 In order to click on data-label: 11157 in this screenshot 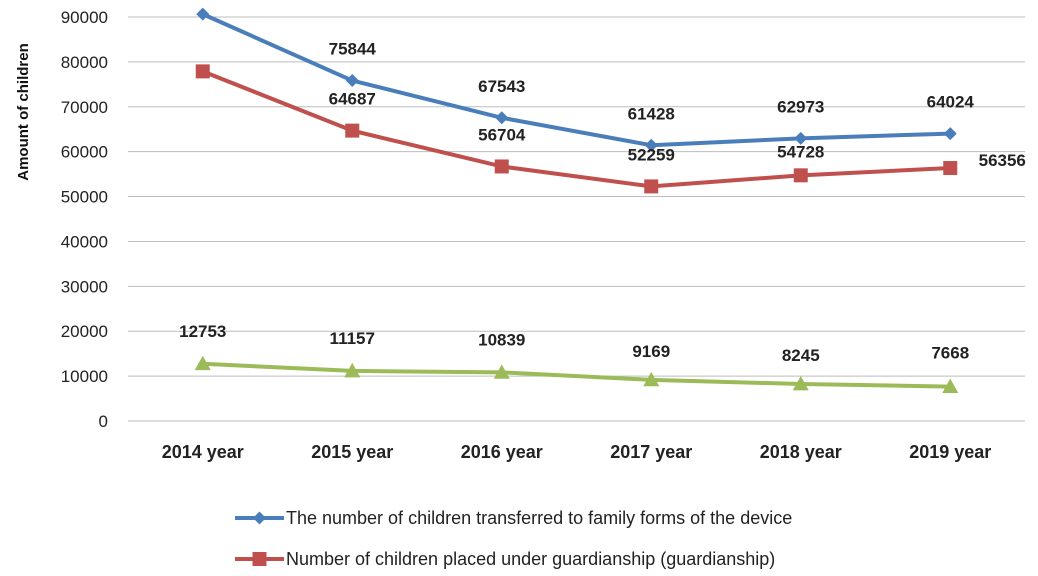, I will do `click(352, 338)`.